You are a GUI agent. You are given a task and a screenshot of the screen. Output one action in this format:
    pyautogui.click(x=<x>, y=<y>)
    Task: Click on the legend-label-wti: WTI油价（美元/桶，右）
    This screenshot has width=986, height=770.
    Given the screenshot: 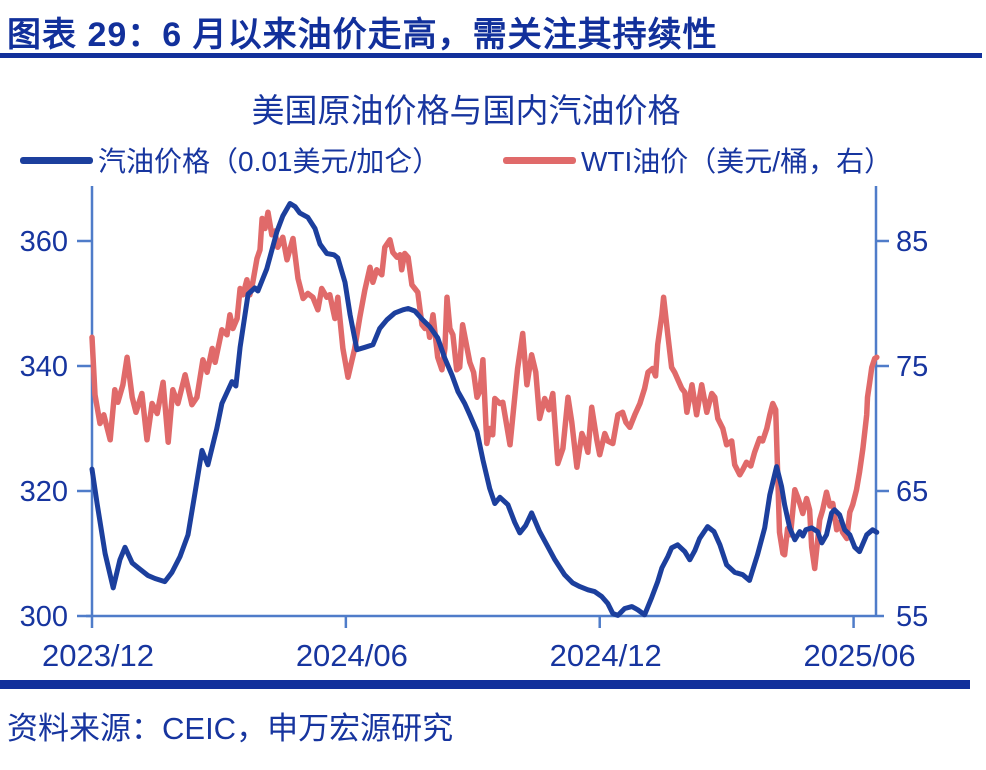 What is the action you would take?
    pyautogui.click(x=737, y=161)
    